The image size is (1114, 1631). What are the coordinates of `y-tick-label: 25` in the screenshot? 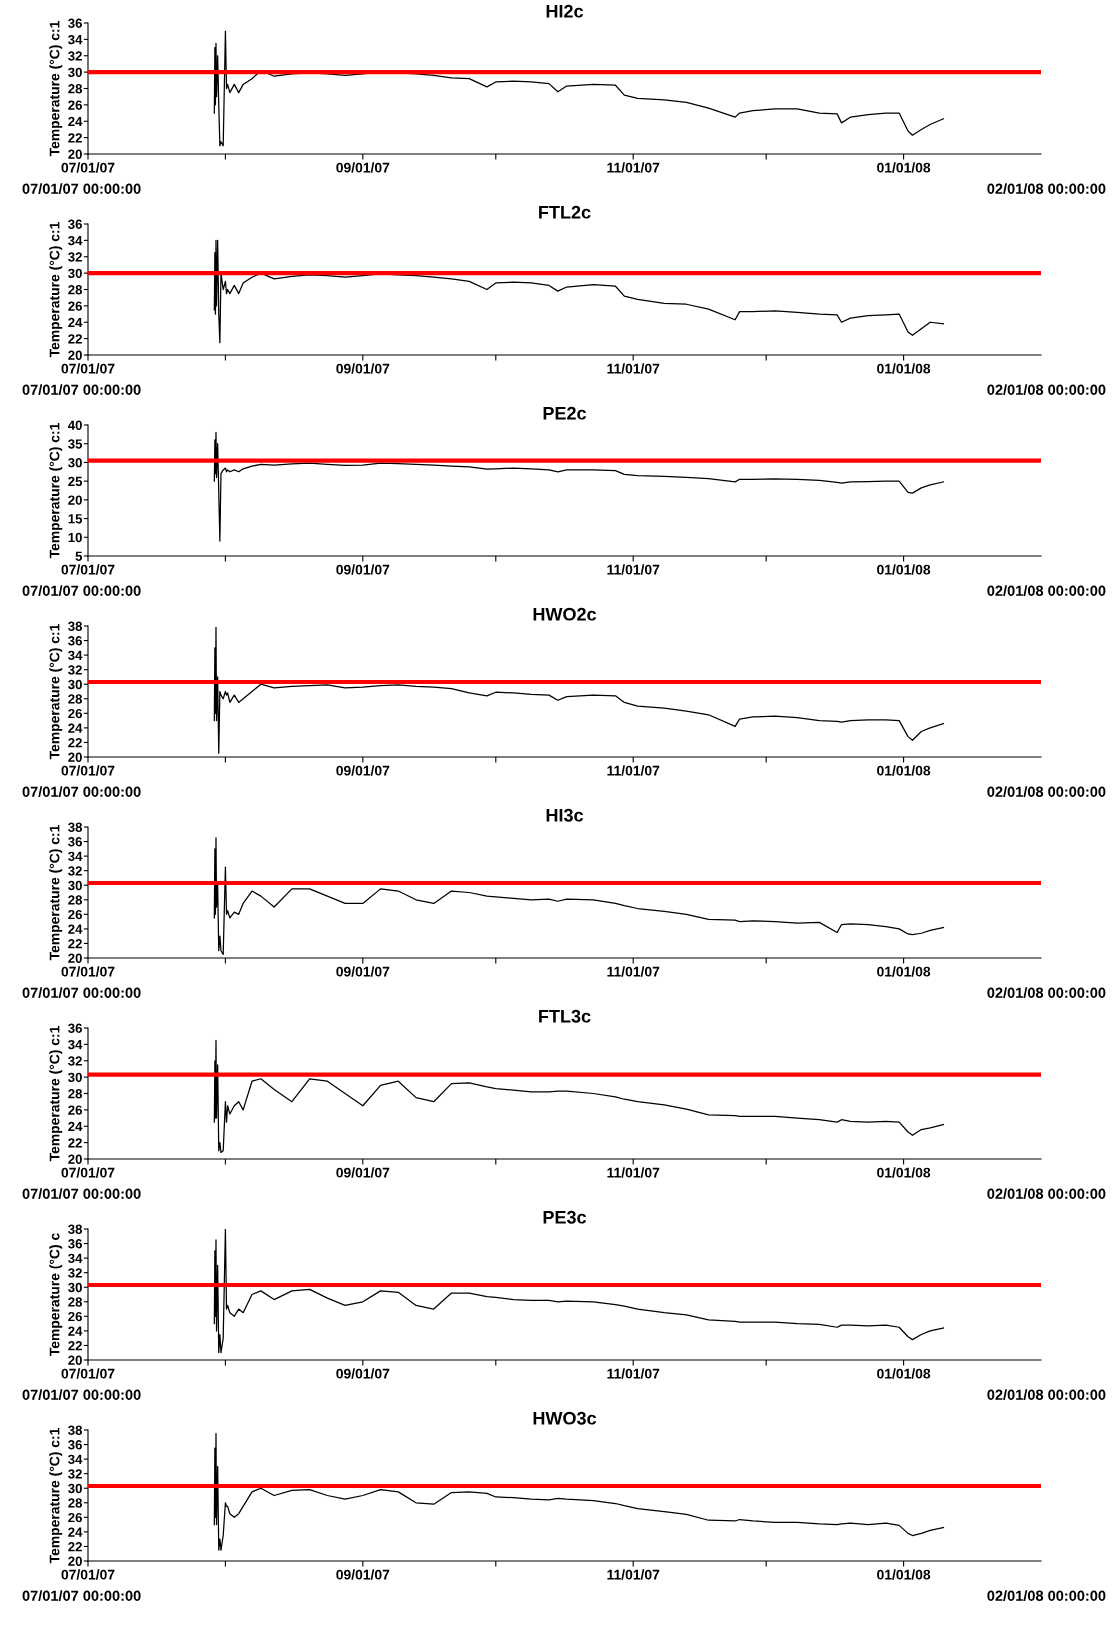 It's located at (75, 481).